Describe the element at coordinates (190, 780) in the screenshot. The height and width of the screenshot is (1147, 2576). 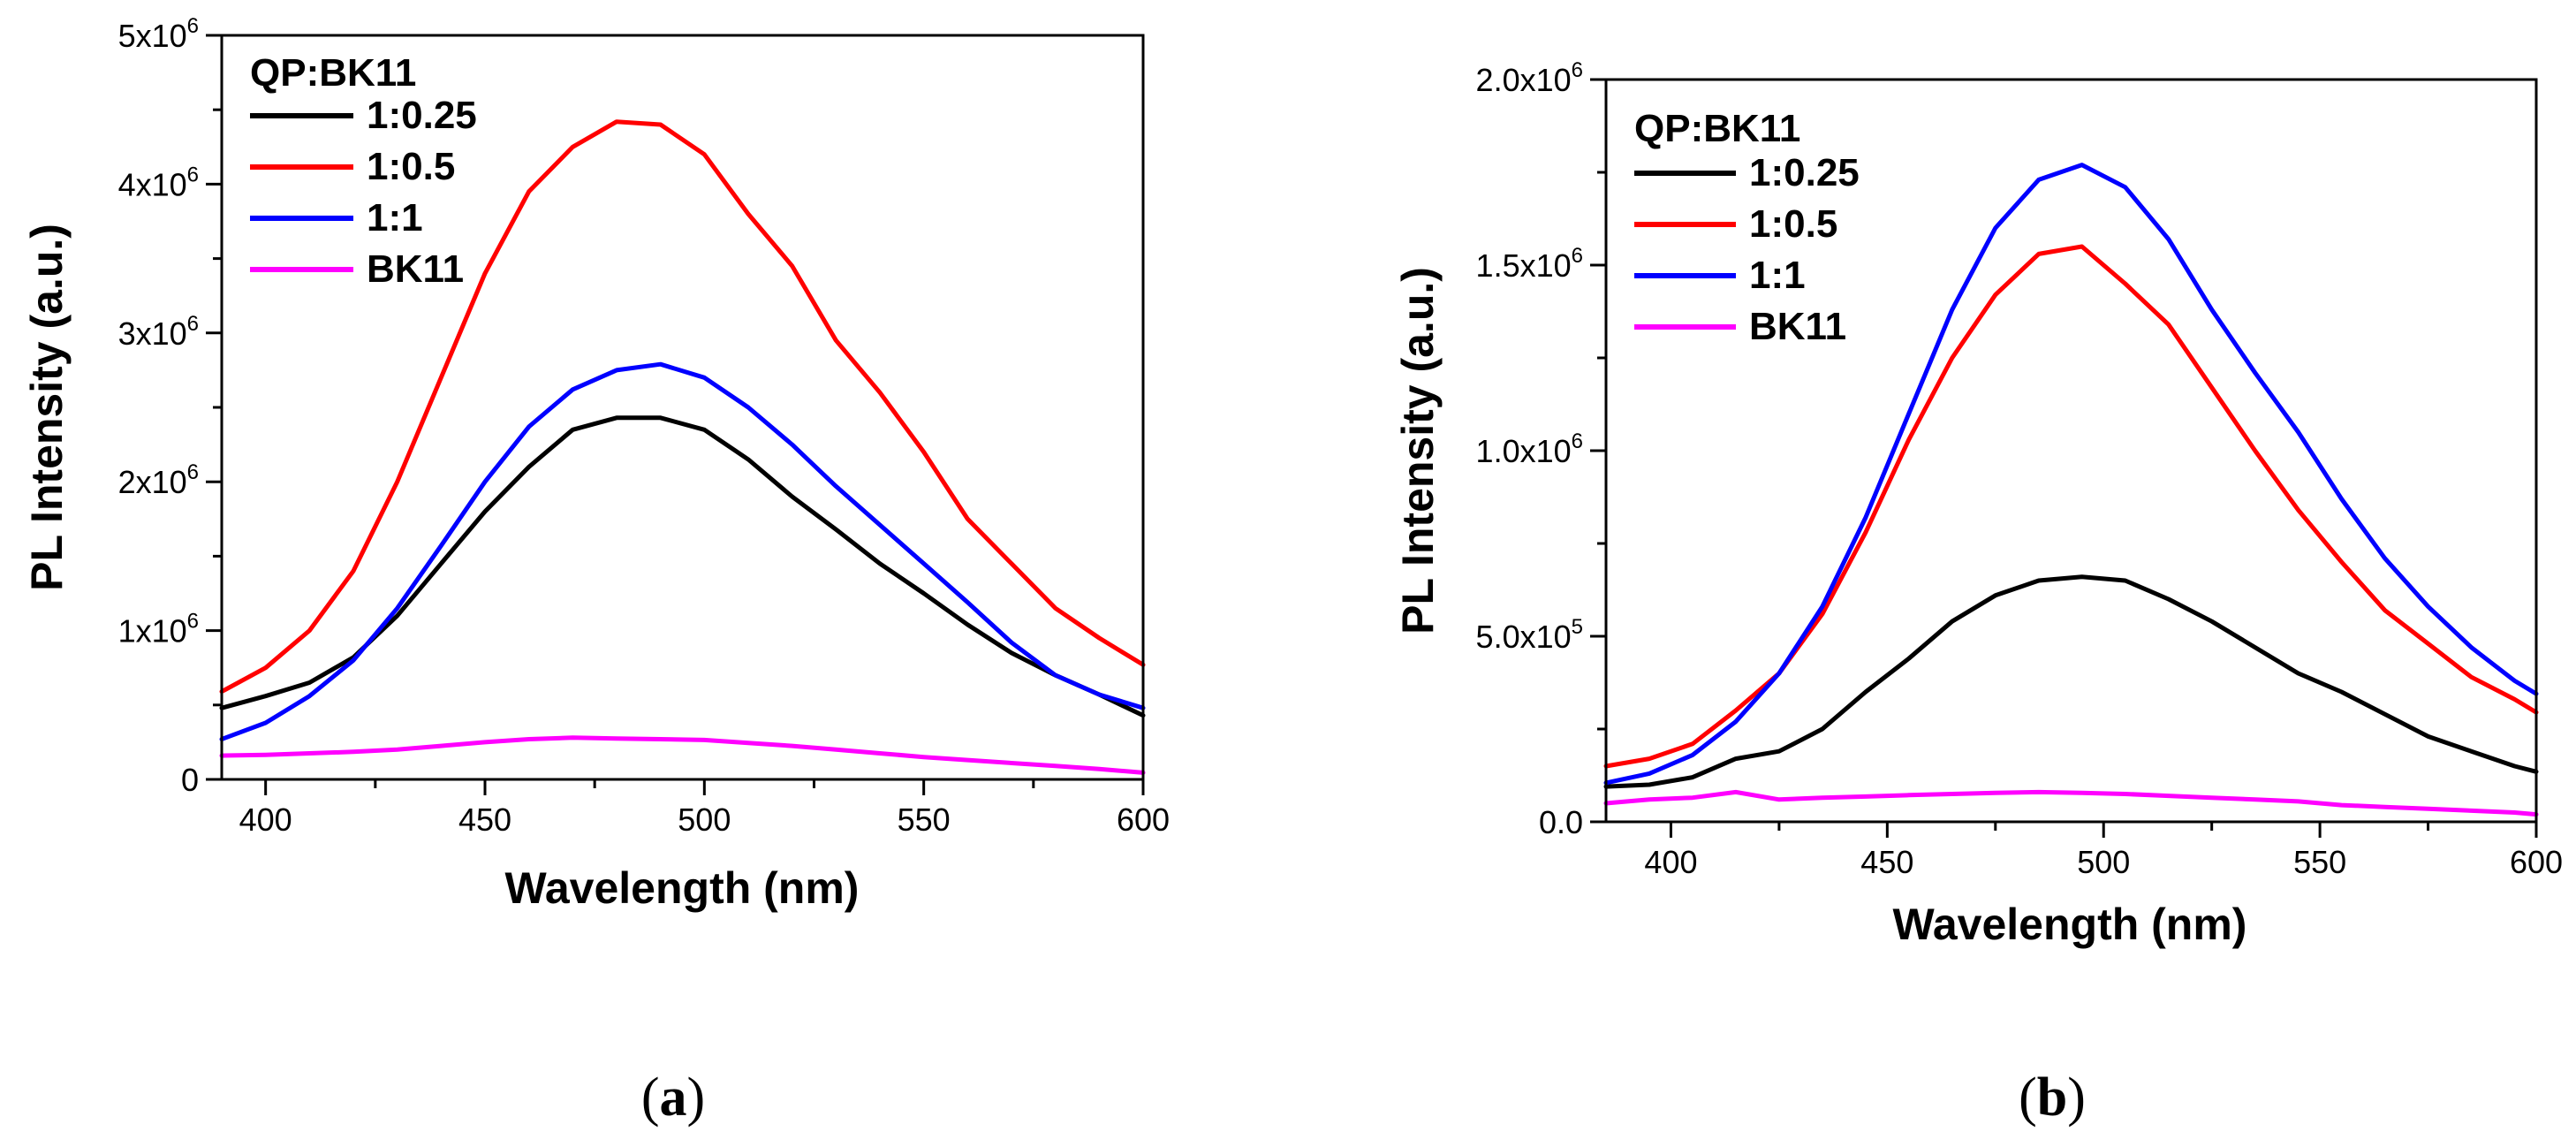
I see `y-tick-label-0-a: 0` at that location.